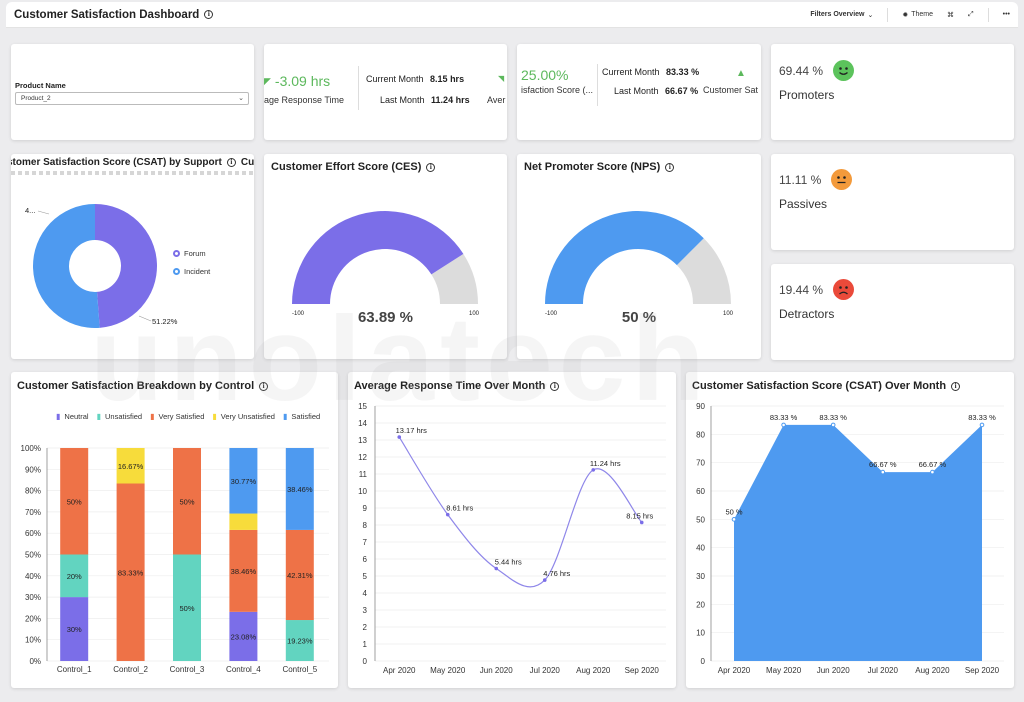 The width and height of the screenshot is (1024, 702). What do you see at coordinates (130, 669) in the screenshot?
I see `x-tick-label: Control_2` at bounding box center [130, 669].